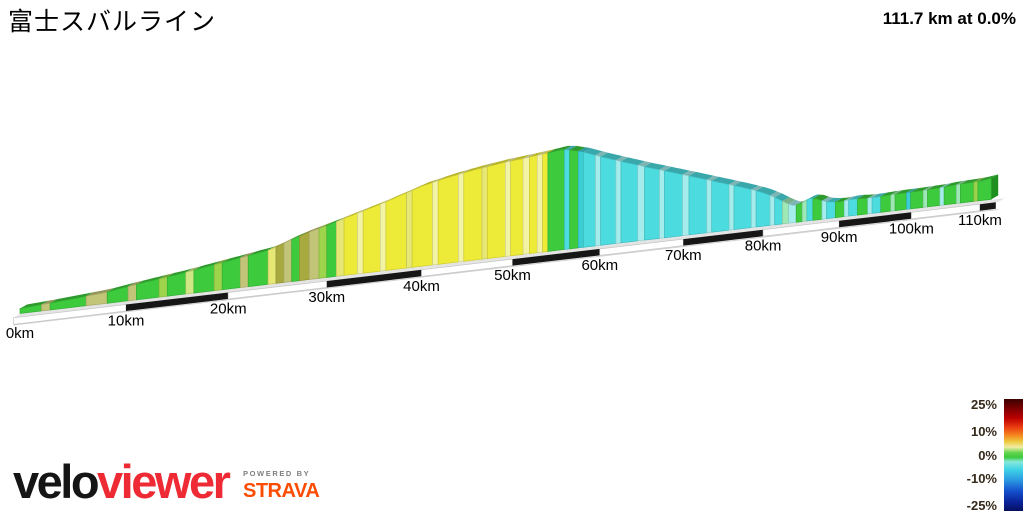  What do you see at coordinates (126, 321) in the screenshot?
I see `x-axis-tick-label: 10km` at bounding box center [126, 321].